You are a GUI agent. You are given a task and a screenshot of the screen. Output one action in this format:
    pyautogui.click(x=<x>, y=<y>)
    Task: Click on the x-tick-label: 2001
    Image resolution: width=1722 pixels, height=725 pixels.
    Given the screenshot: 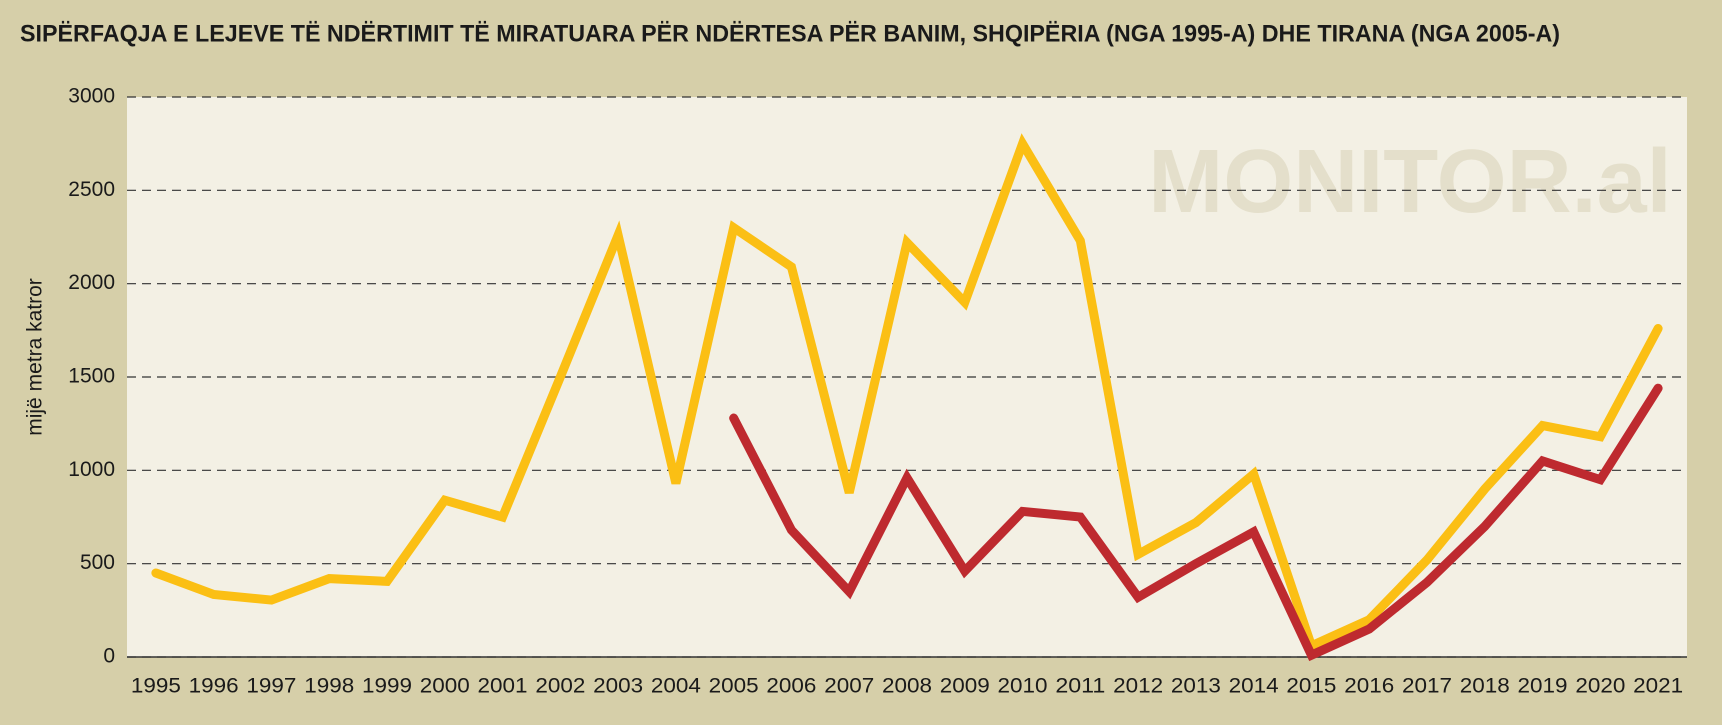 What is the action you would take?
    pyautogui.click(x=503, y=686)
    